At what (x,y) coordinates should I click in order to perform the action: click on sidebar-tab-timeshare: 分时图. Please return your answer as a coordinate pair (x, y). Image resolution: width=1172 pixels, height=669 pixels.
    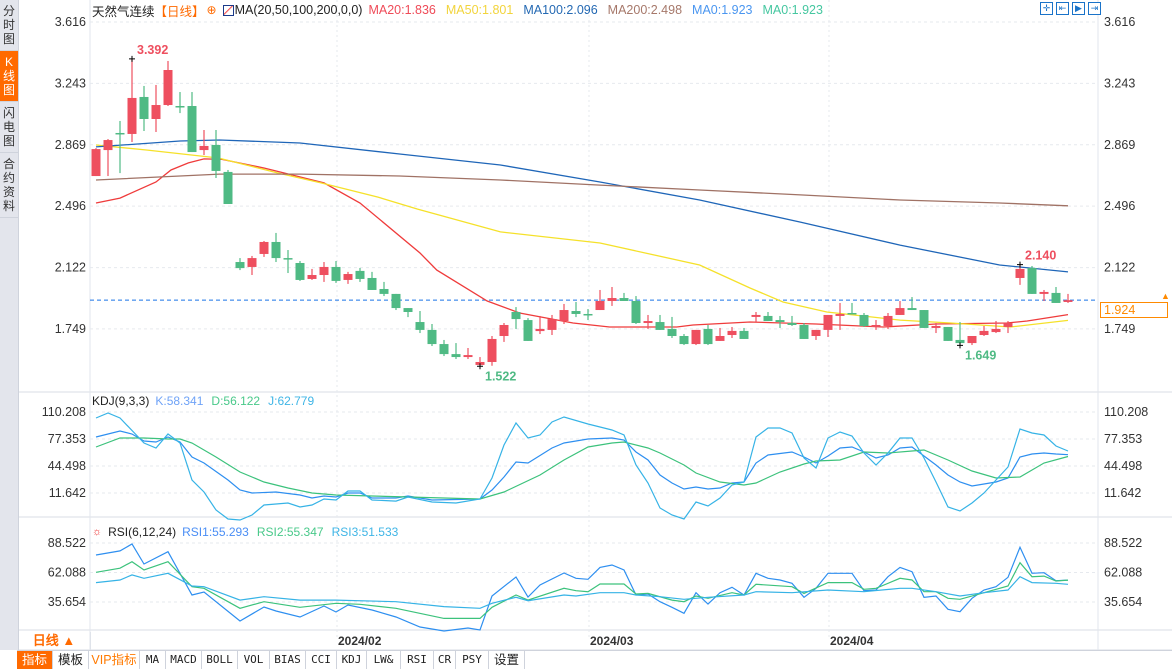
    Looking at the image, I should click on (9, 25).